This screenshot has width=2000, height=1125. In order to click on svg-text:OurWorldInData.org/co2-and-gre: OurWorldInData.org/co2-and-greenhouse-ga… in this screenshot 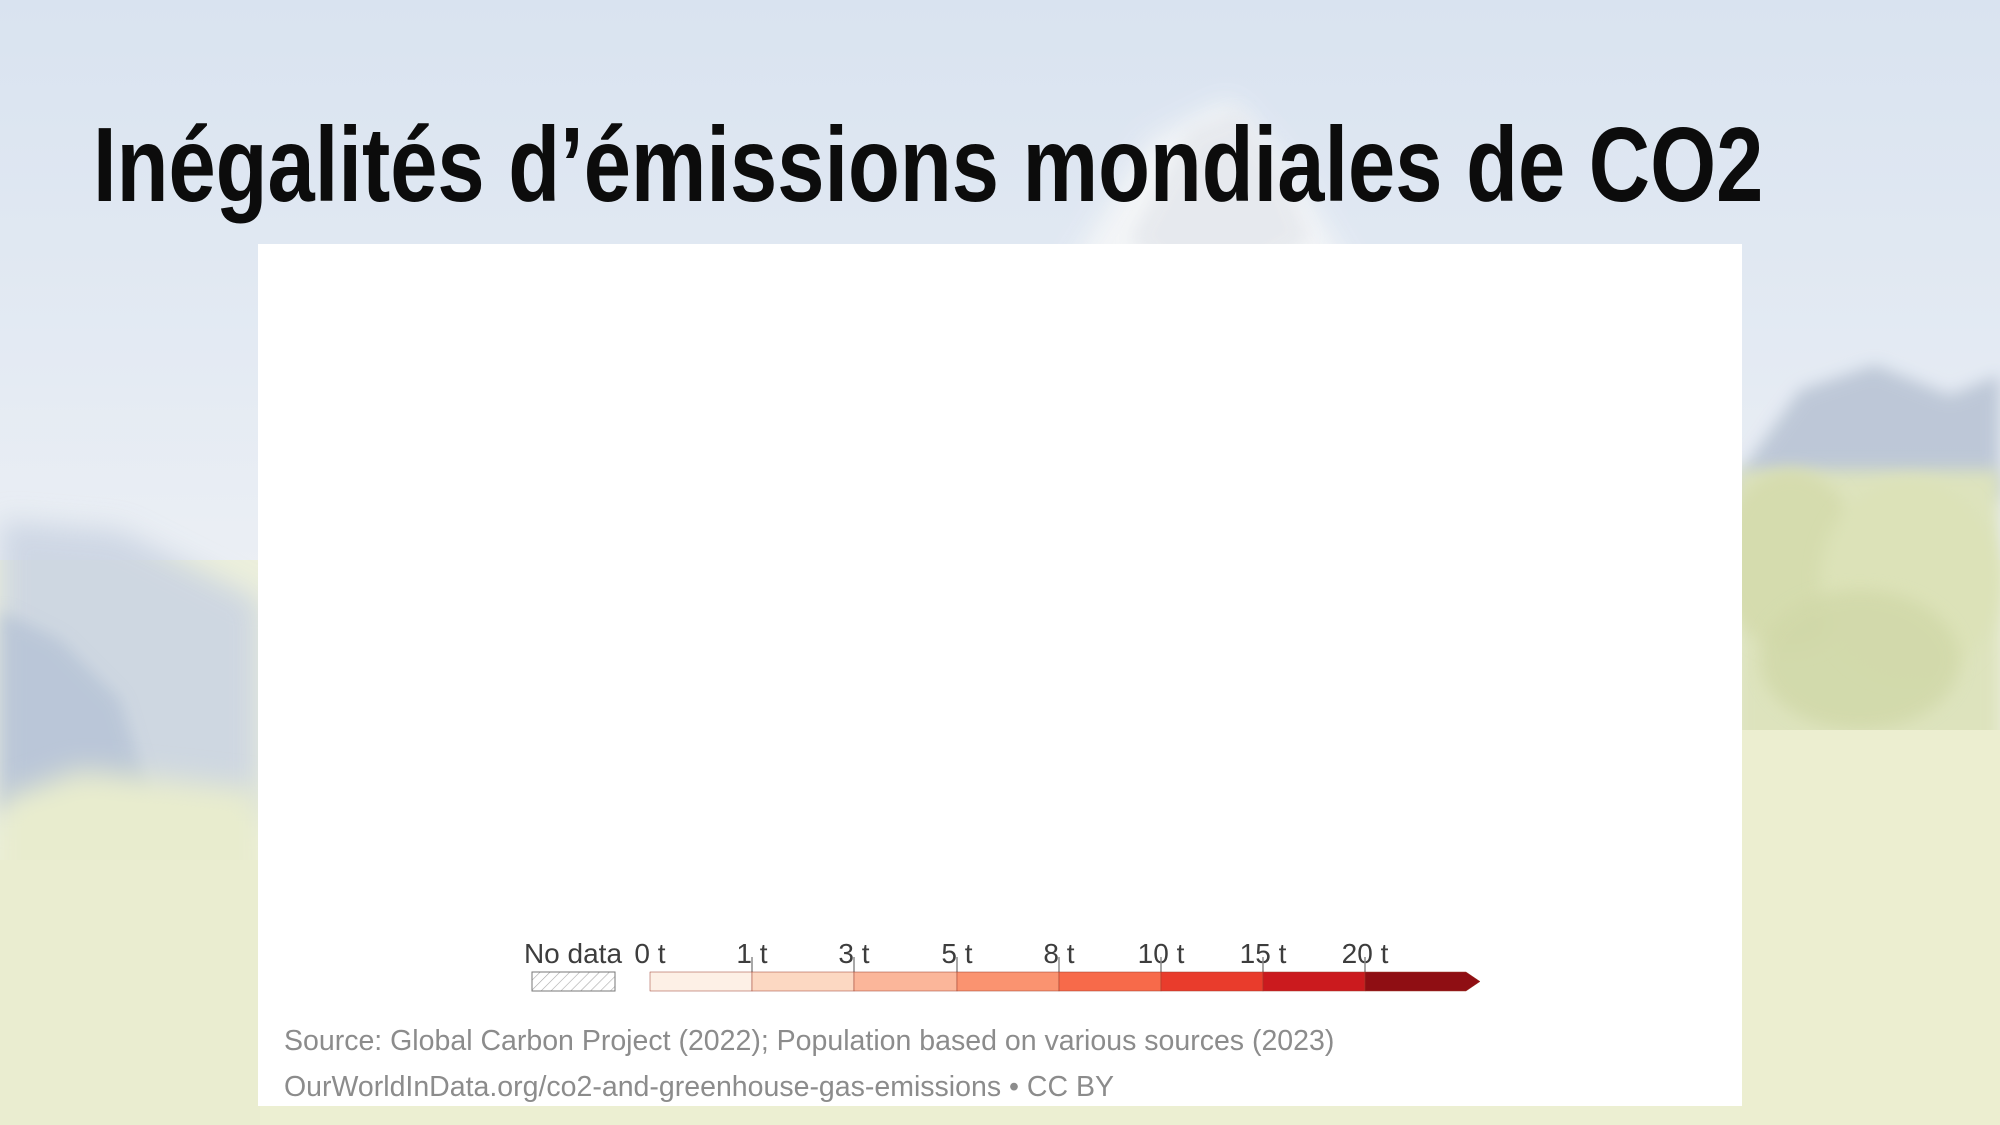, I will do `click(699, 1087)`.